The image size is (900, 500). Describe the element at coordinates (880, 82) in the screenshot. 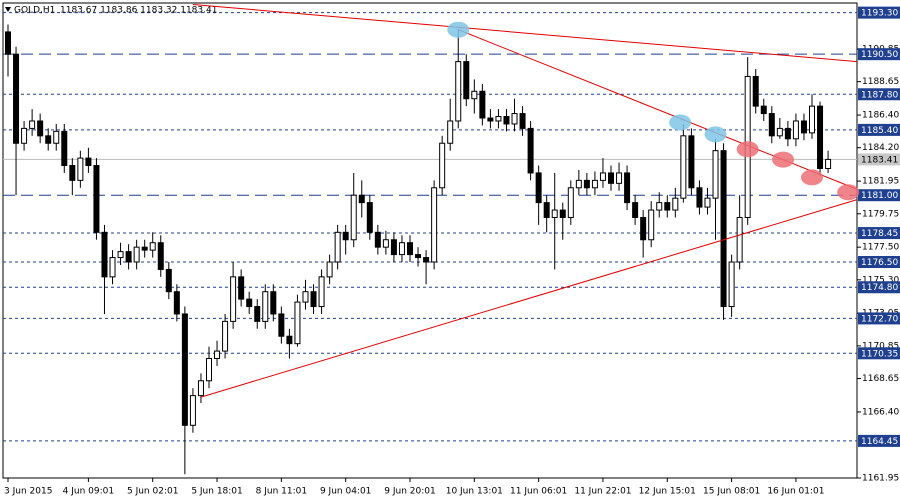

I see `y-tick-label: 1188.65` at that location.